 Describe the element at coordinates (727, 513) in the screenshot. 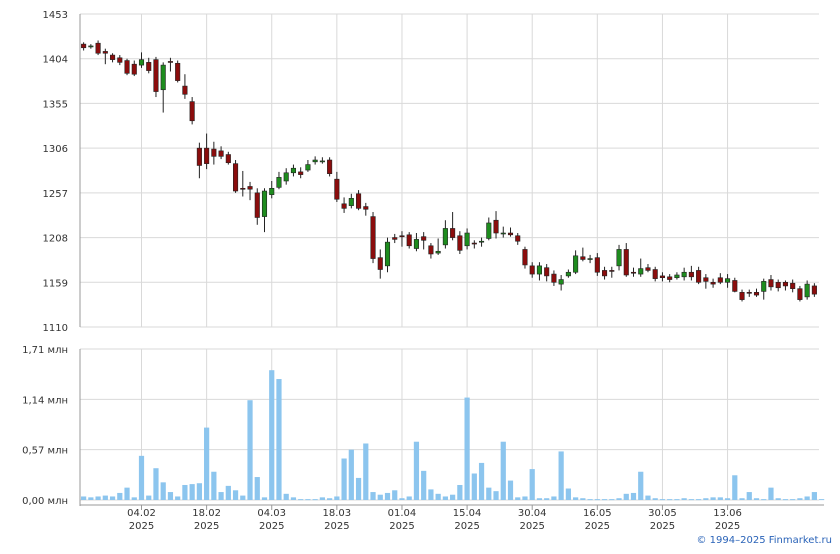

I see `x-tick-date: 13.06` at that location.